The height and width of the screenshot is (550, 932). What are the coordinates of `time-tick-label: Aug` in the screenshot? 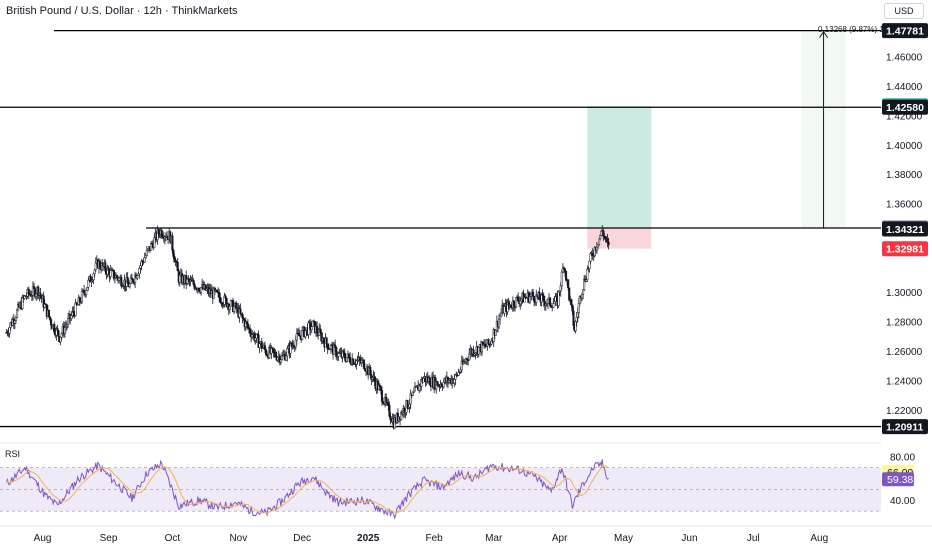 It's located at (819, 538).